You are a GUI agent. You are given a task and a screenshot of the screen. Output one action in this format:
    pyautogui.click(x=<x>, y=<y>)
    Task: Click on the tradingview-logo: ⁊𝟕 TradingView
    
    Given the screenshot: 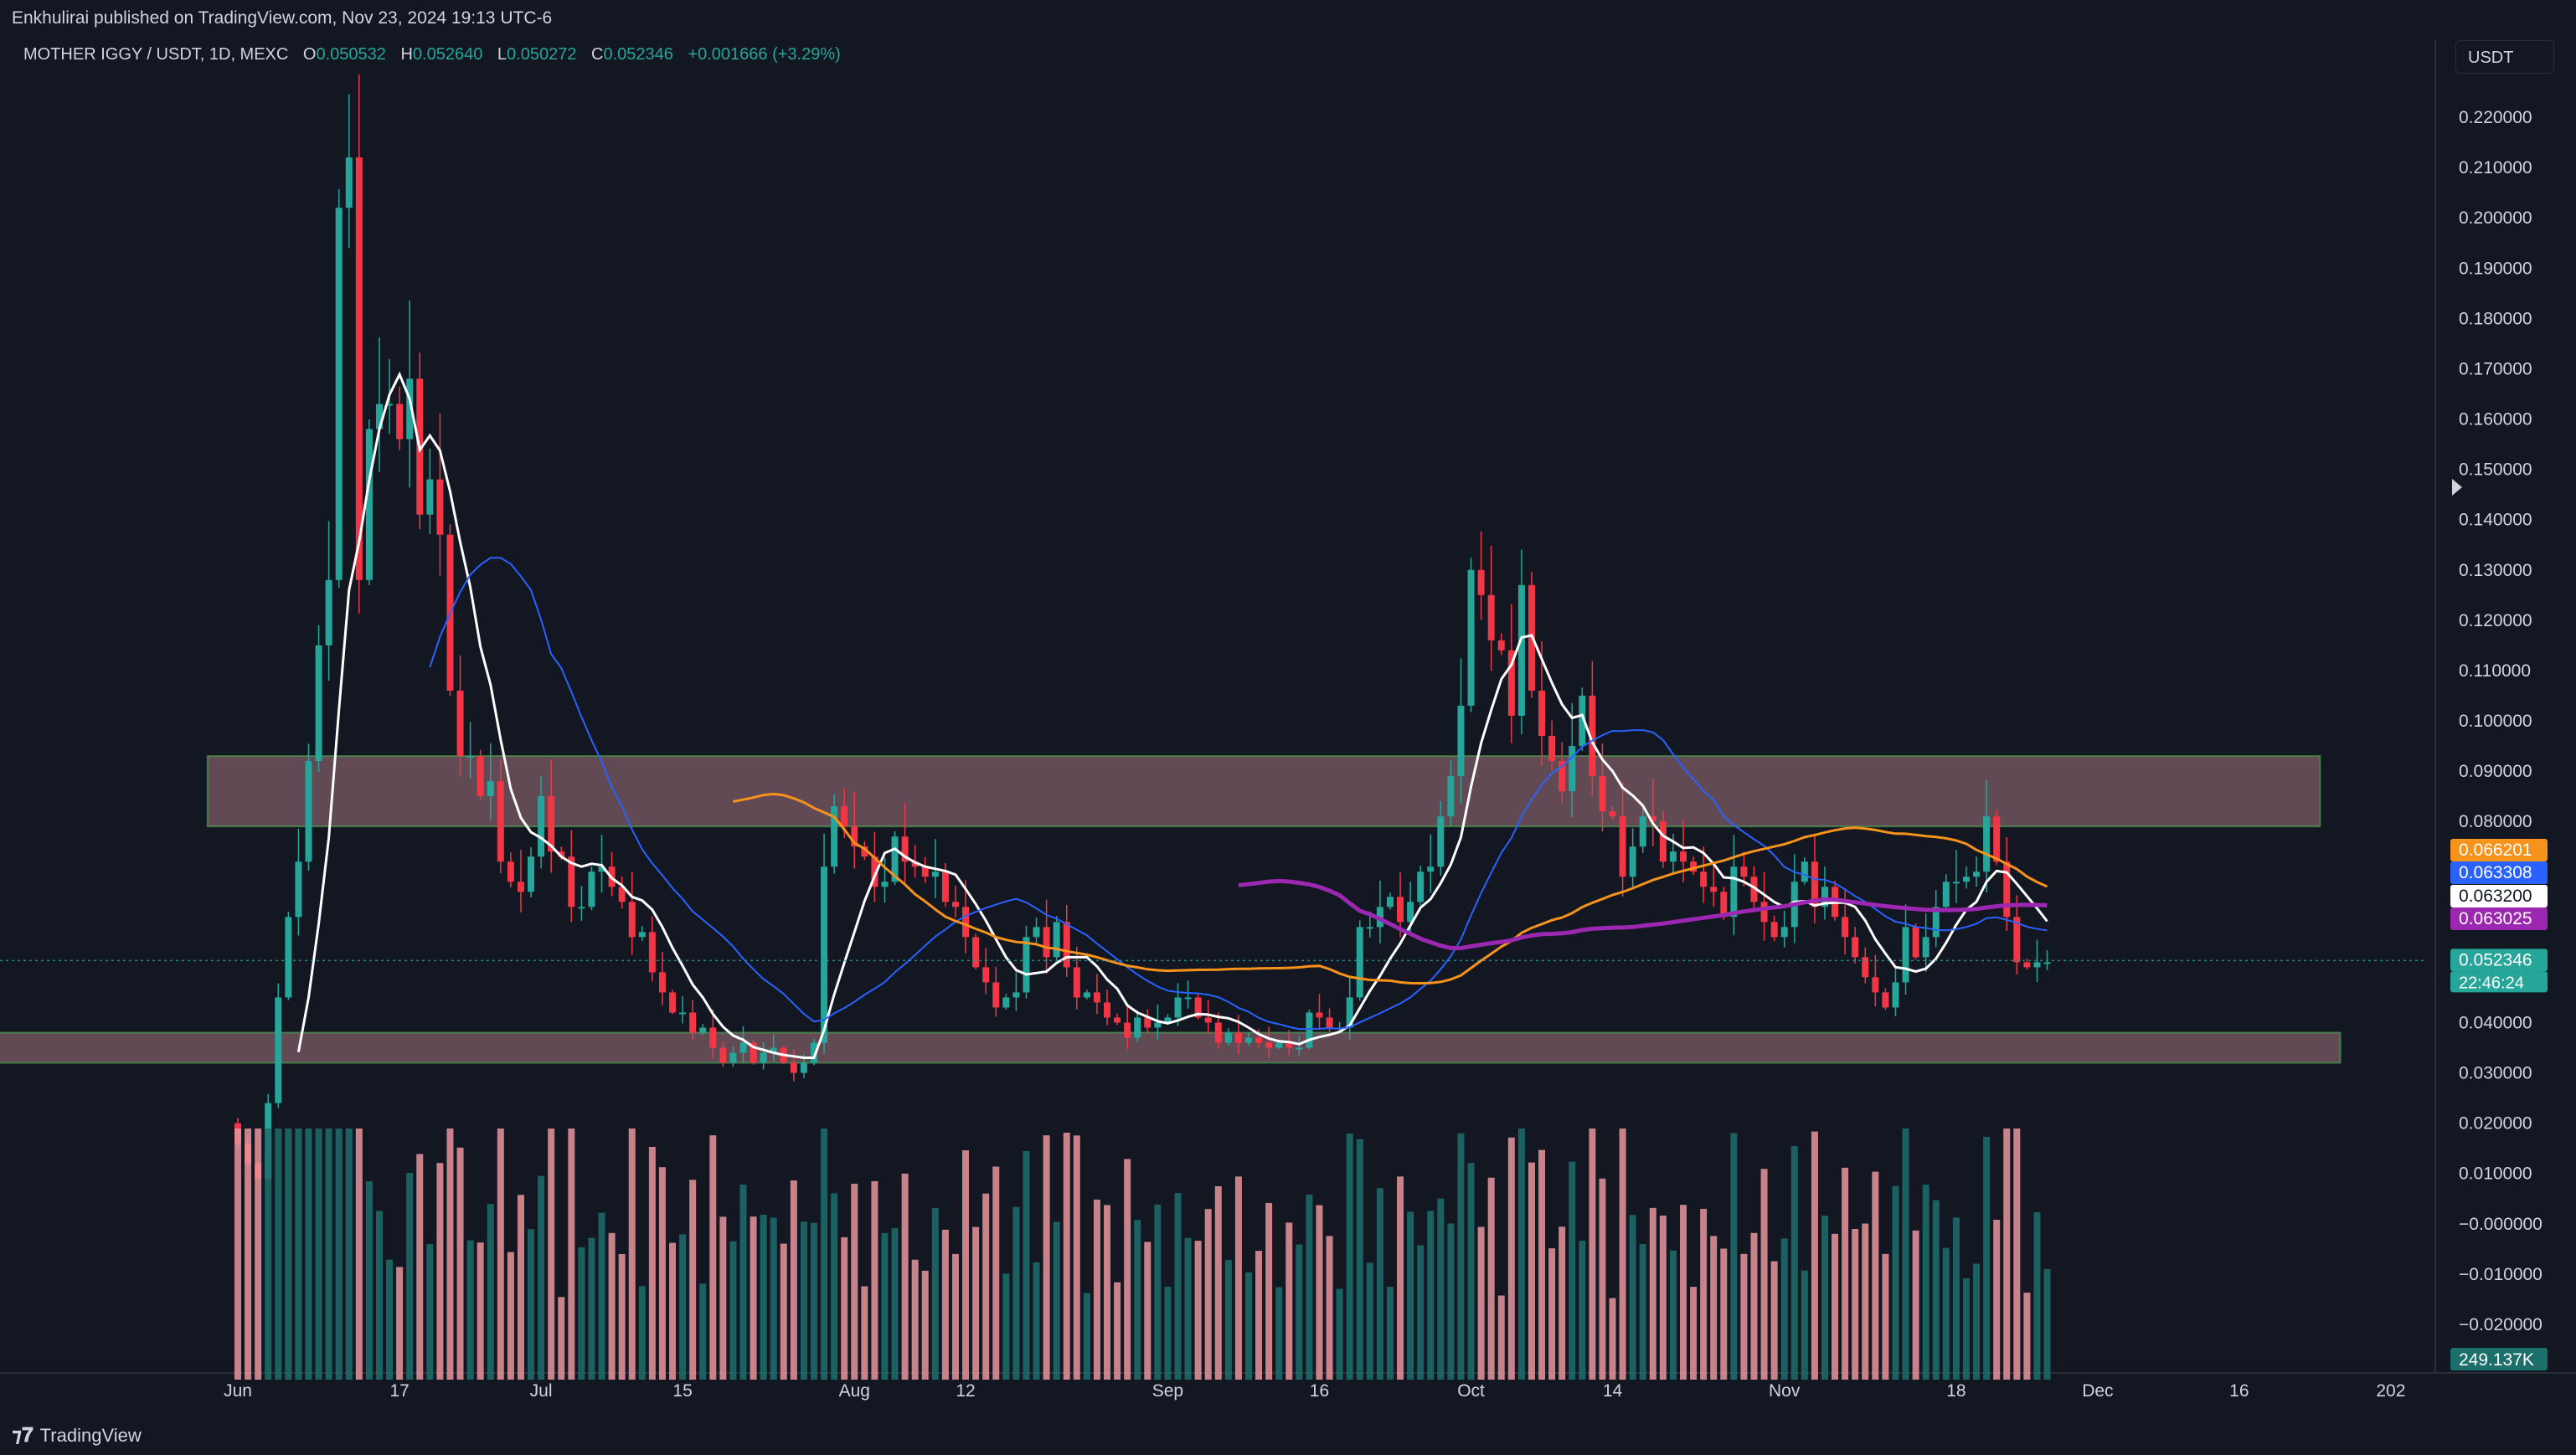 What is the action you would take?
    pyautogui.click(x=77, y=1435)
    